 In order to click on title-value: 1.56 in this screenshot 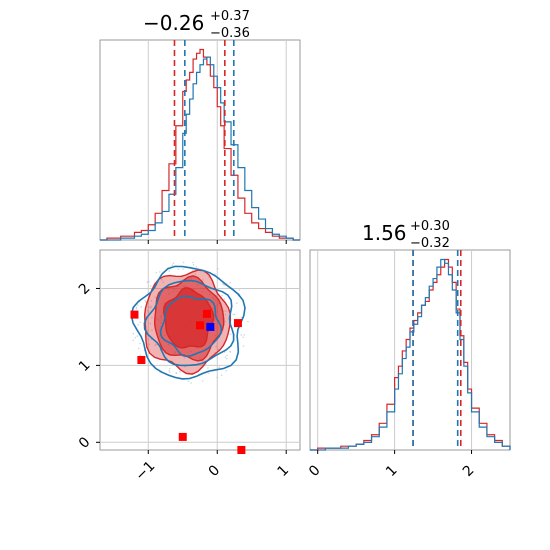, I will do `click(384, 233)`.